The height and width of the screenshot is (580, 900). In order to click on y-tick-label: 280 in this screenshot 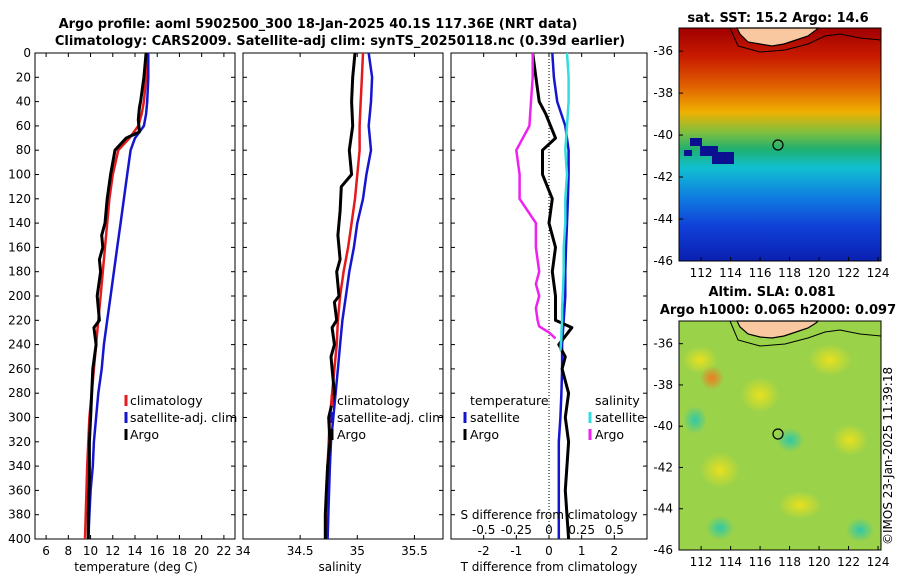, I will do `click(19, 393)`.